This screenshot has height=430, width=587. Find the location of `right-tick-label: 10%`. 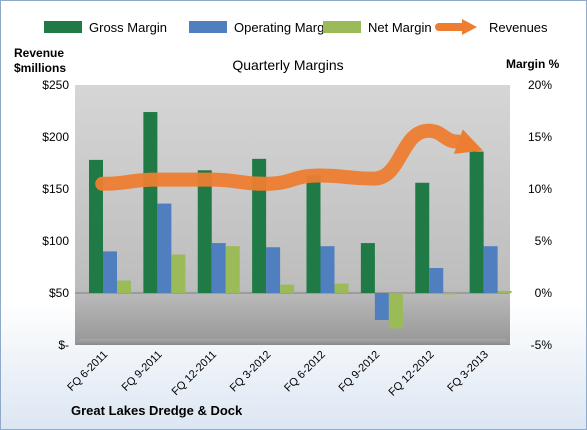

right-tick-label: 10% is located at coordinates (540, 189).